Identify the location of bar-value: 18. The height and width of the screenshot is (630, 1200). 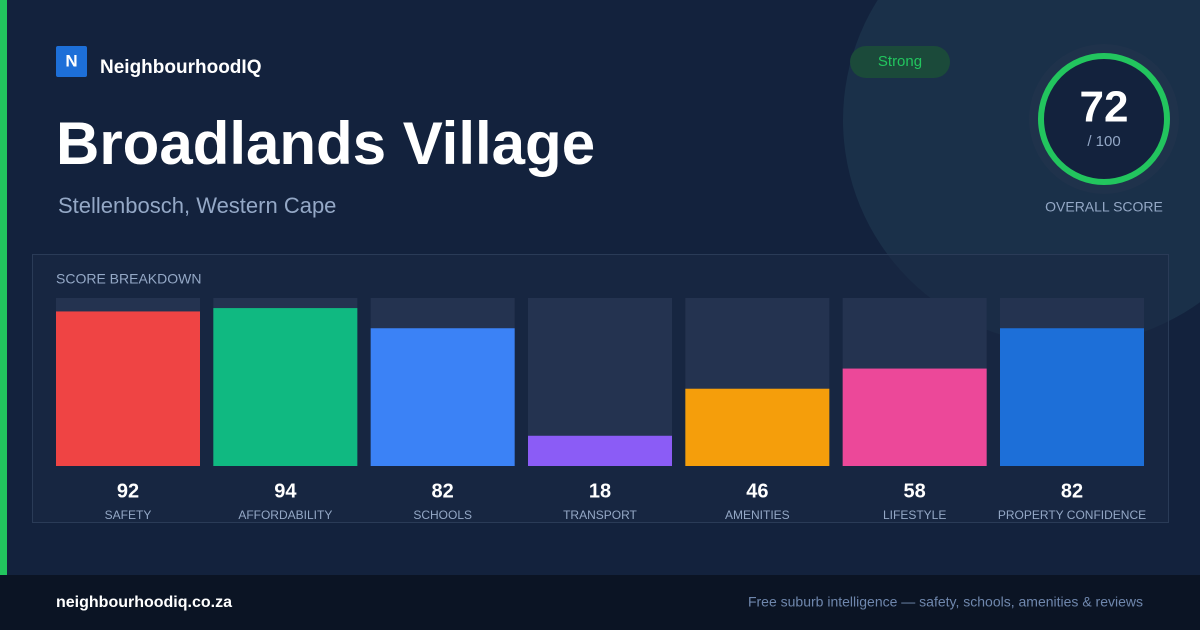
(600, 491).